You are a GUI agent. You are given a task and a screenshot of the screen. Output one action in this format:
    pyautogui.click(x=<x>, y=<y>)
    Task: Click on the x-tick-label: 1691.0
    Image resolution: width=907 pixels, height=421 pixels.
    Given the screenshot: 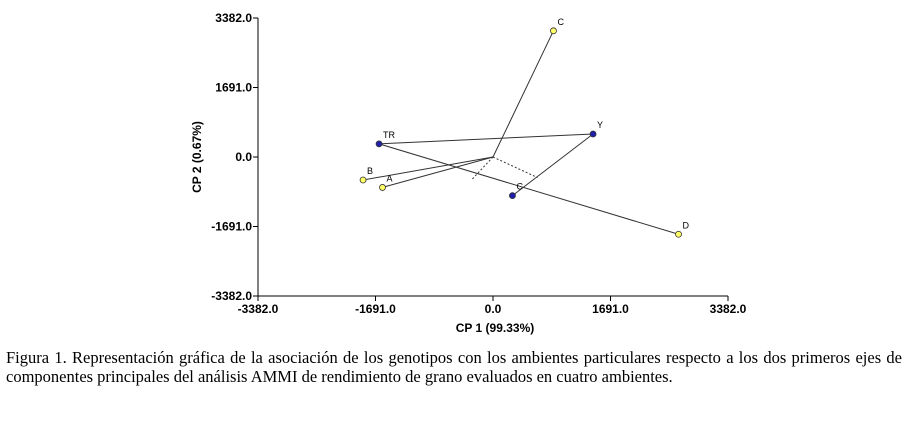 What is the action you would take?
    pyautogui.click(x=610, y=309)
    